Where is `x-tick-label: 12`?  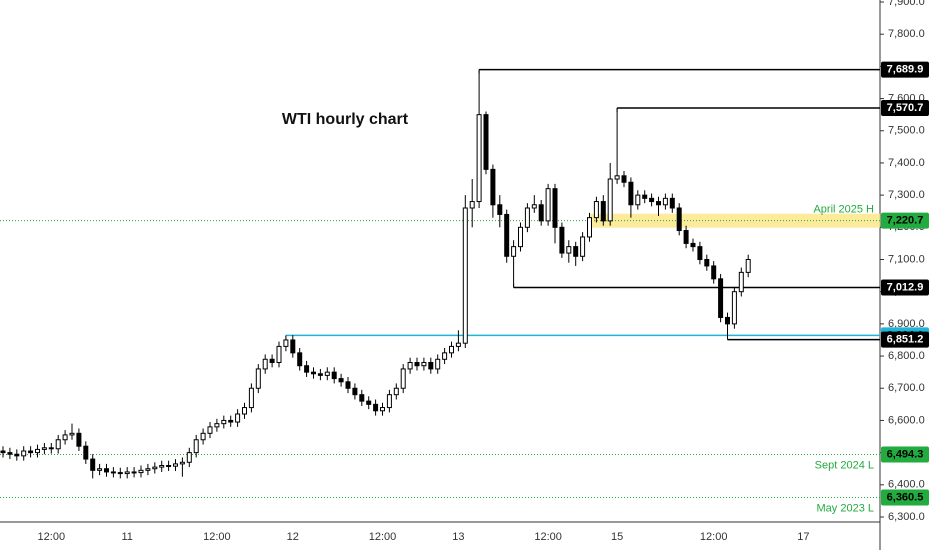 x-tick-label: 12 is located at coordinates (293, 537).